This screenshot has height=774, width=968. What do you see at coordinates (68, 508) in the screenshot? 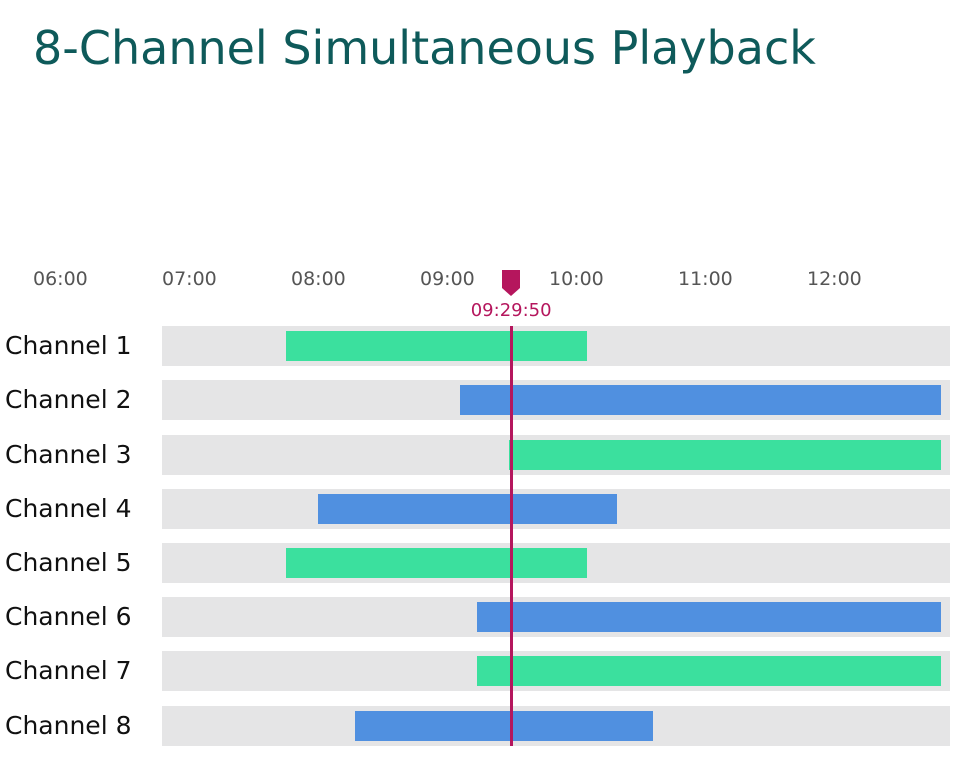
I see `channel-label: Channel 4` at bounding box center [68, 508].